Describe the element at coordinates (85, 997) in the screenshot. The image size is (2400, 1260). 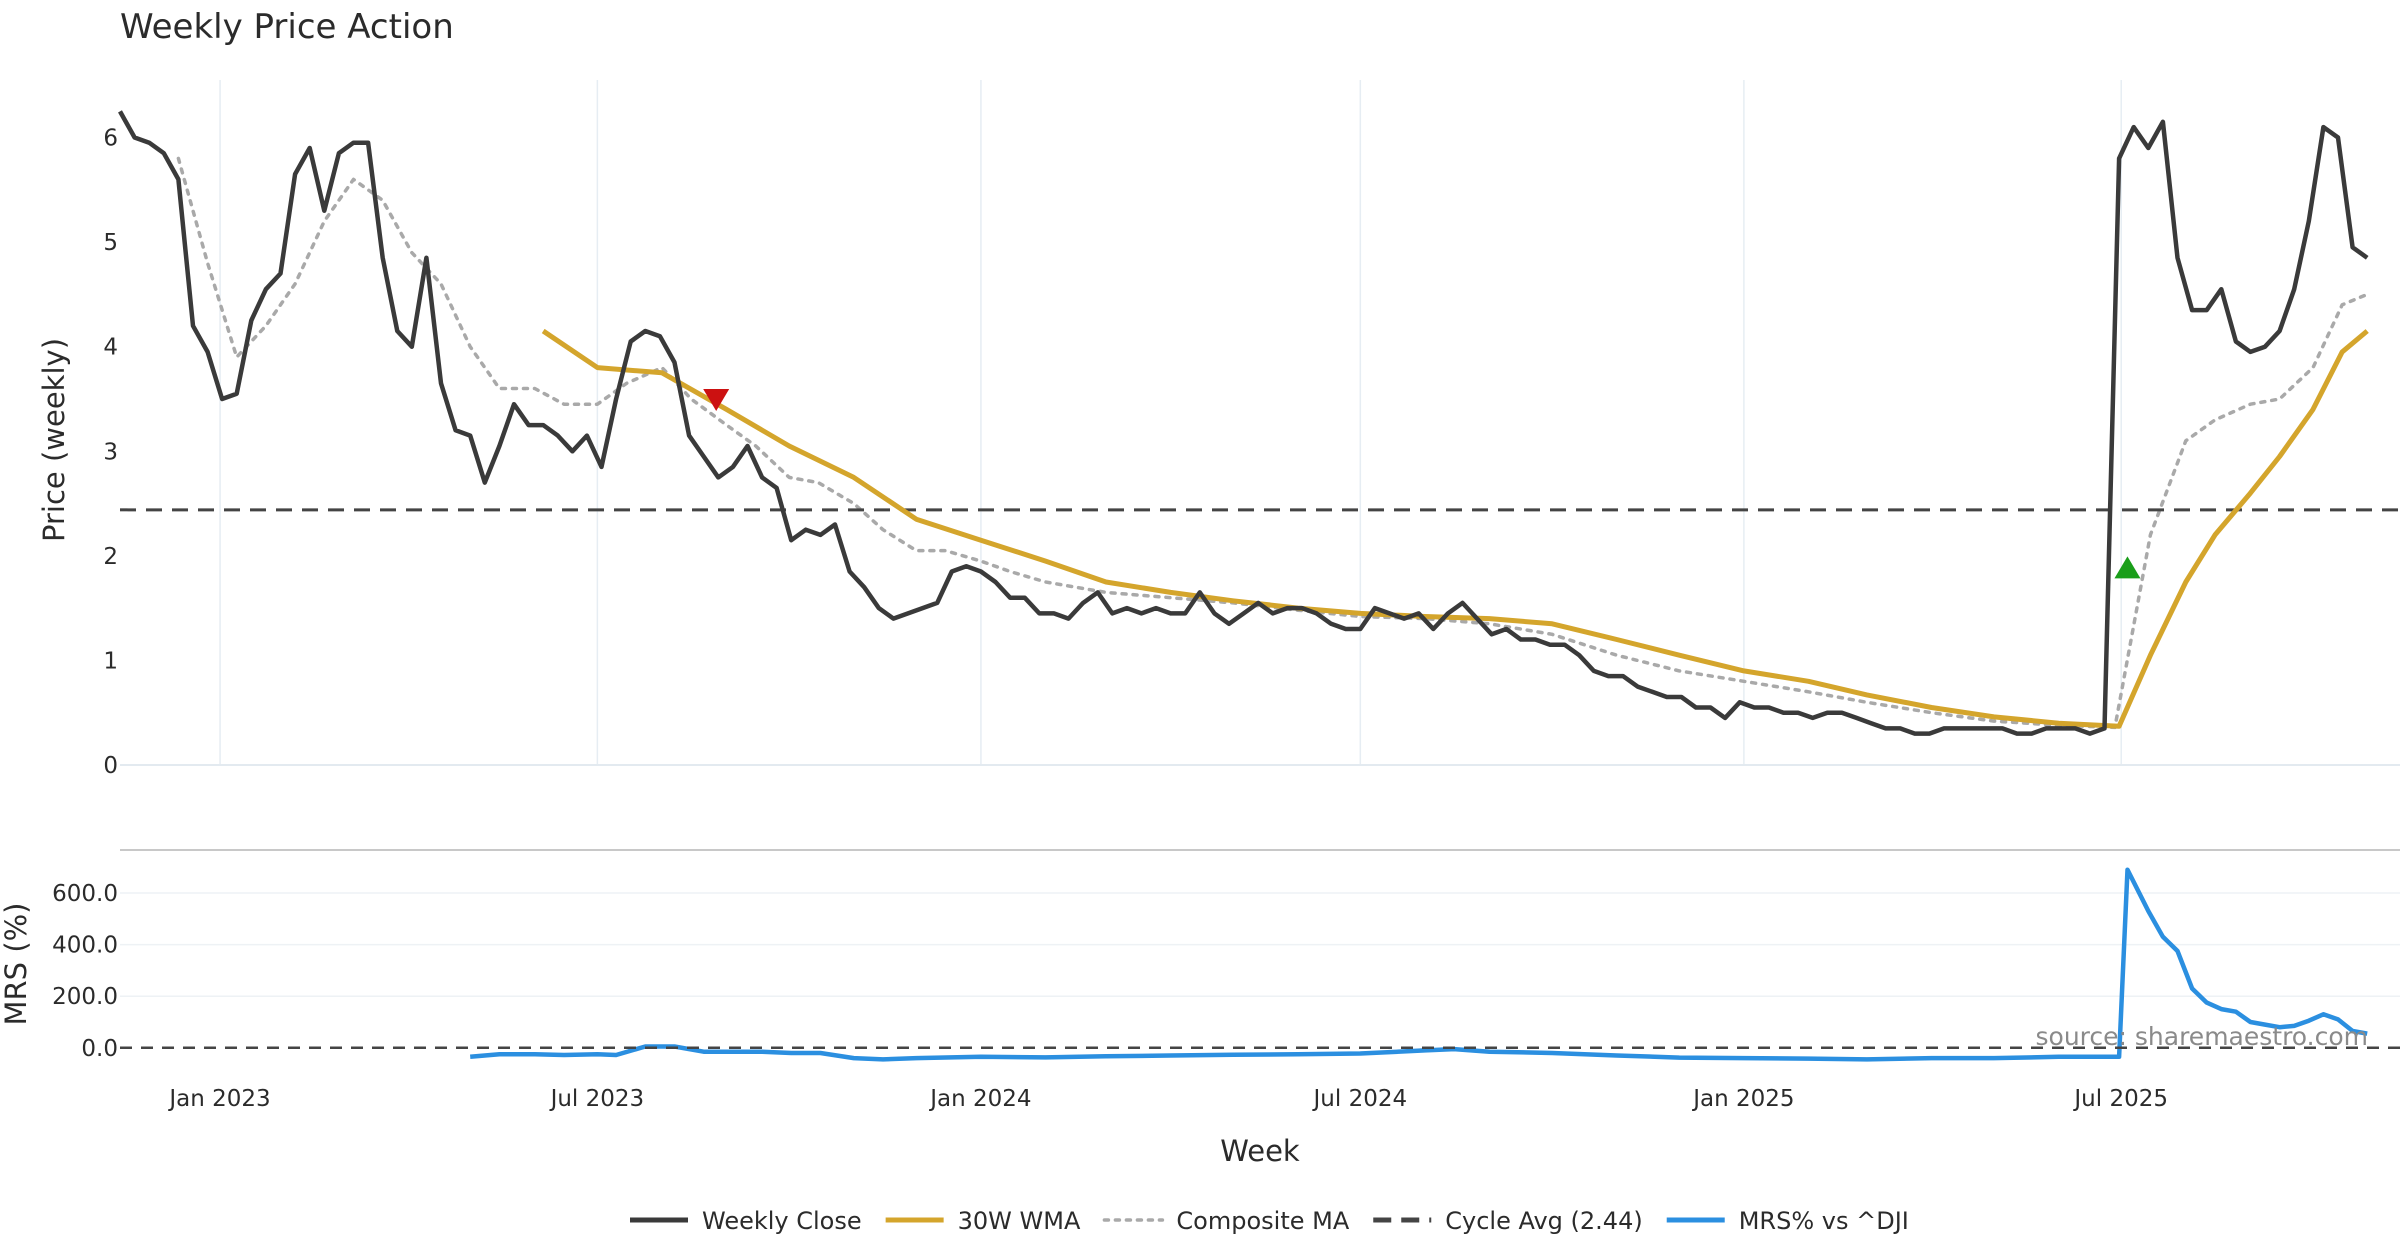
I see `mrs-y-tick-label: 200.0` at that location.